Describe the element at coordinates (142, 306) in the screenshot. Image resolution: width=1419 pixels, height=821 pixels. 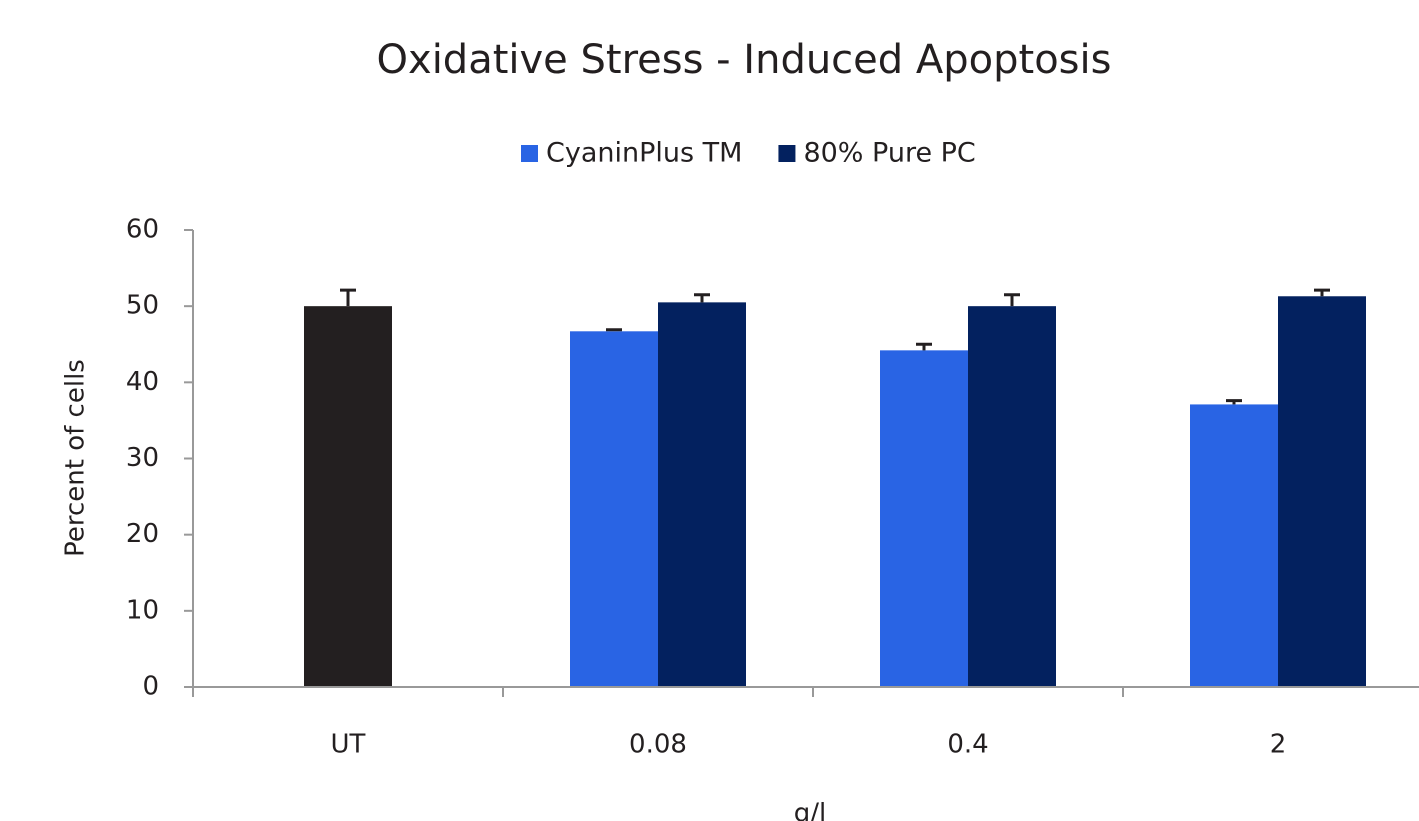
I see `y-tick-label: 50` at that location.